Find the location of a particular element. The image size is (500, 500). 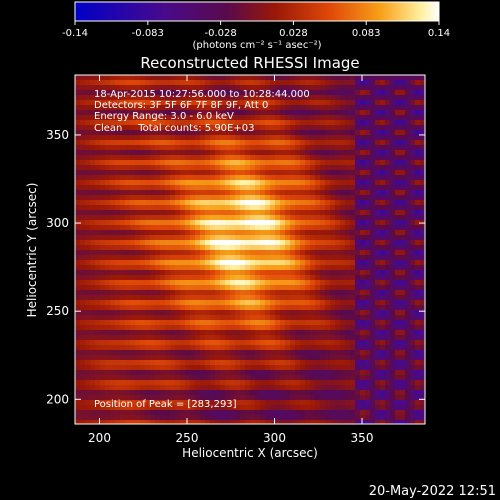

colorbar-unit-label: (photons cm⁻² s⁻¹ asec⁻²) is located at coordinates (256, 45).